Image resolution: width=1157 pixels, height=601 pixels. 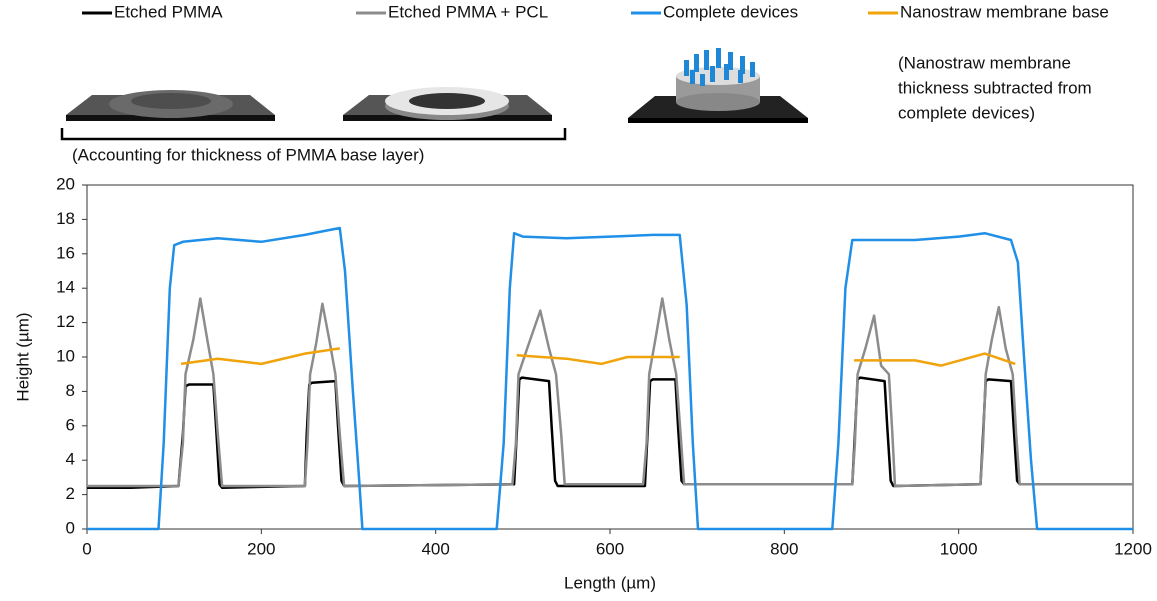 I want to click on illustration-pmma-pcl, so click(x=447, y=104).